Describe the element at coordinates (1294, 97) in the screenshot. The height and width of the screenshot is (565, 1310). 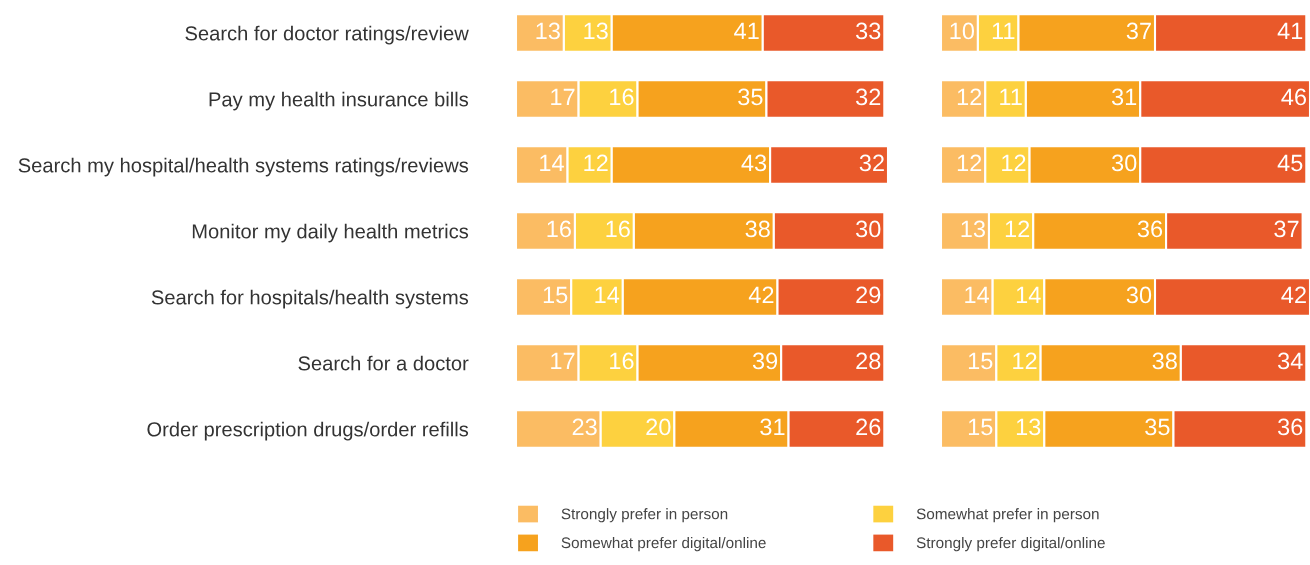
I see `data-label: 46` at that location.